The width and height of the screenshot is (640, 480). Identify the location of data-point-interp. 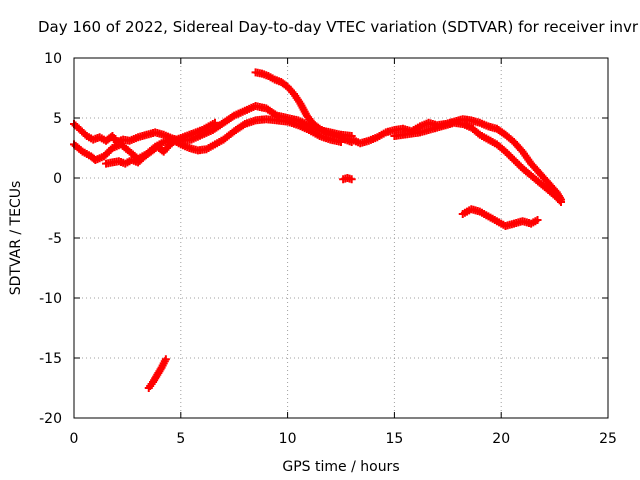
(559, 200).